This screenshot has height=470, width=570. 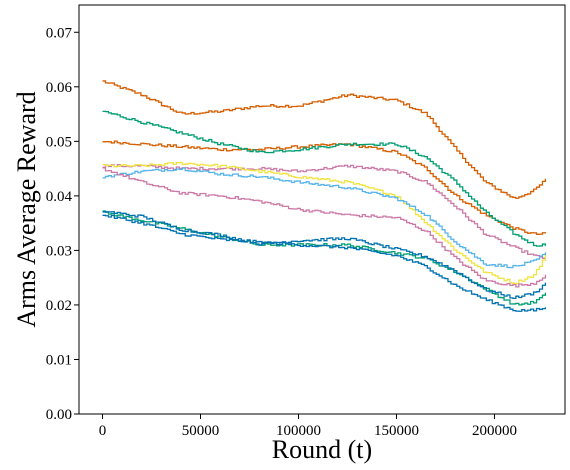 What do you see at coordinates (103, 431) in the screenshot?
I see `x-tick-label: 0` at bounding box center [103, 431].